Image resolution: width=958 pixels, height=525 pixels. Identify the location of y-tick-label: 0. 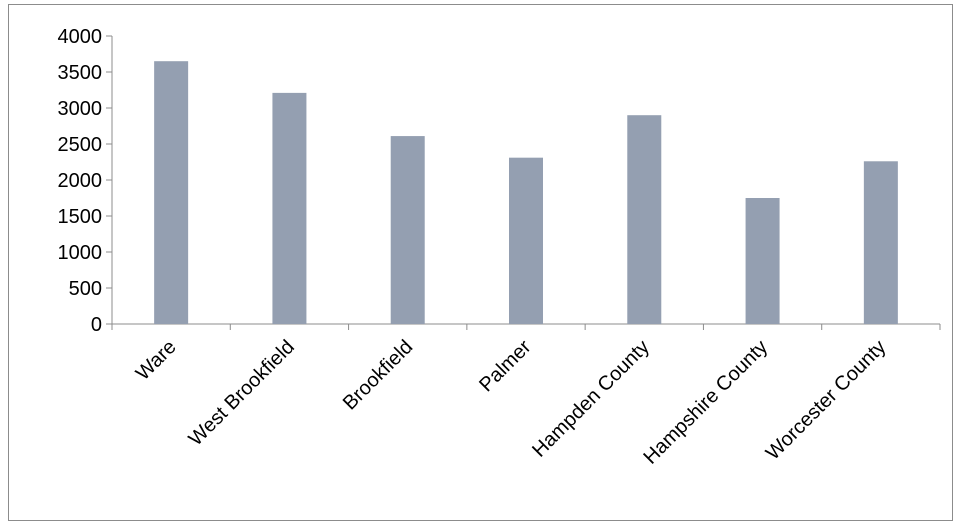
(96, 325).